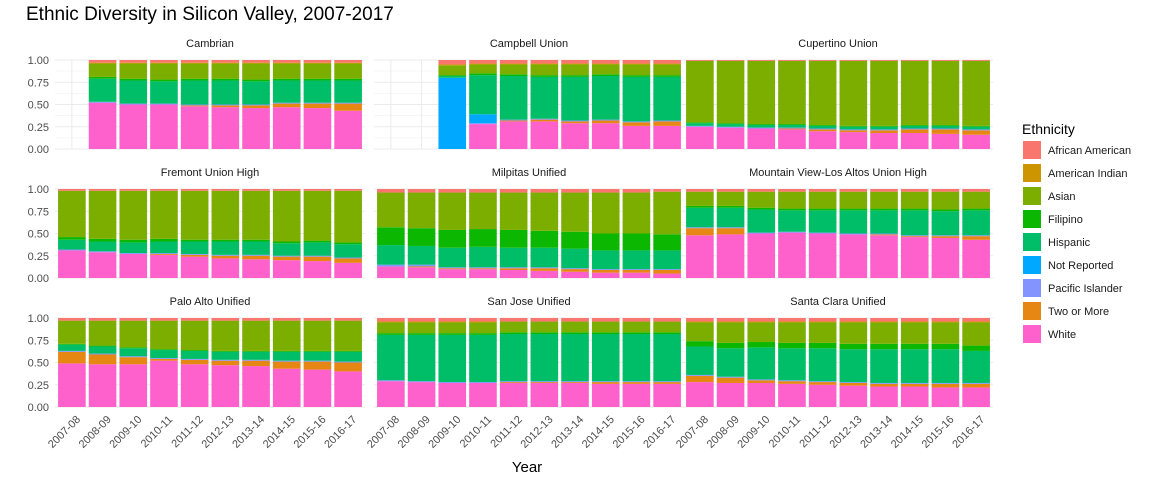  What do you see at coordinates (210, 173) in the screenshot?
I see `facet-label: Fremont Union High` at bounding box center [210, 173].